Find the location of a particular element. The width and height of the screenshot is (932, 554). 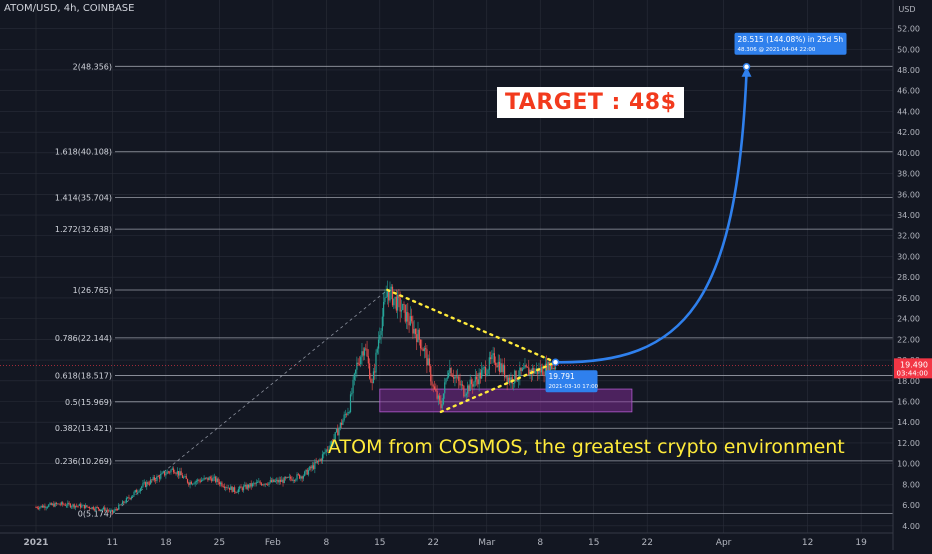

y-tick-label: 42.00 is located at coordinates (908, 132).